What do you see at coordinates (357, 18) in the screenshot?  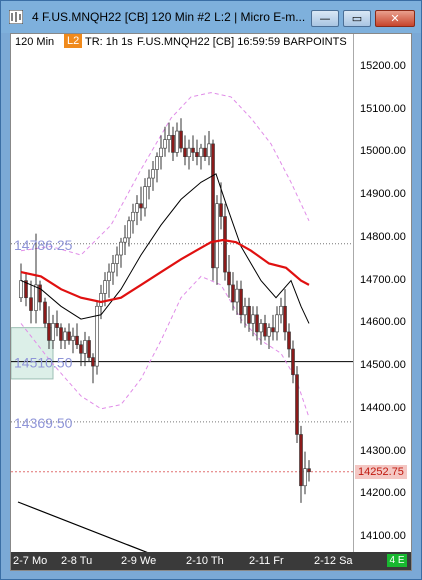 I see `restore-button: ▭` at bounding box center [357, 18].